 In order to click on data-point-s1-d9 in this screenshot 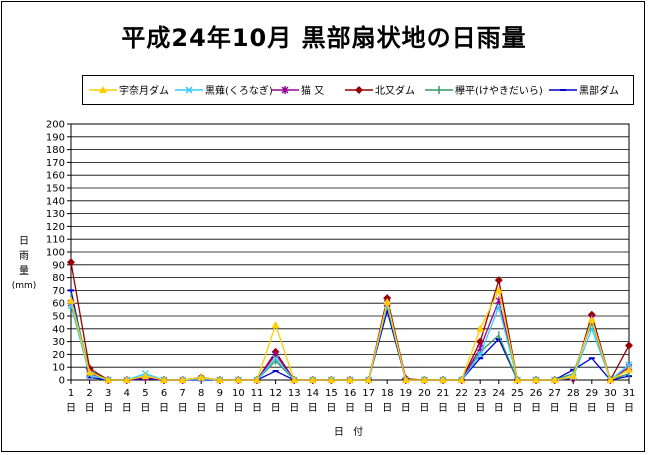, I will do `click(219, 379)`.